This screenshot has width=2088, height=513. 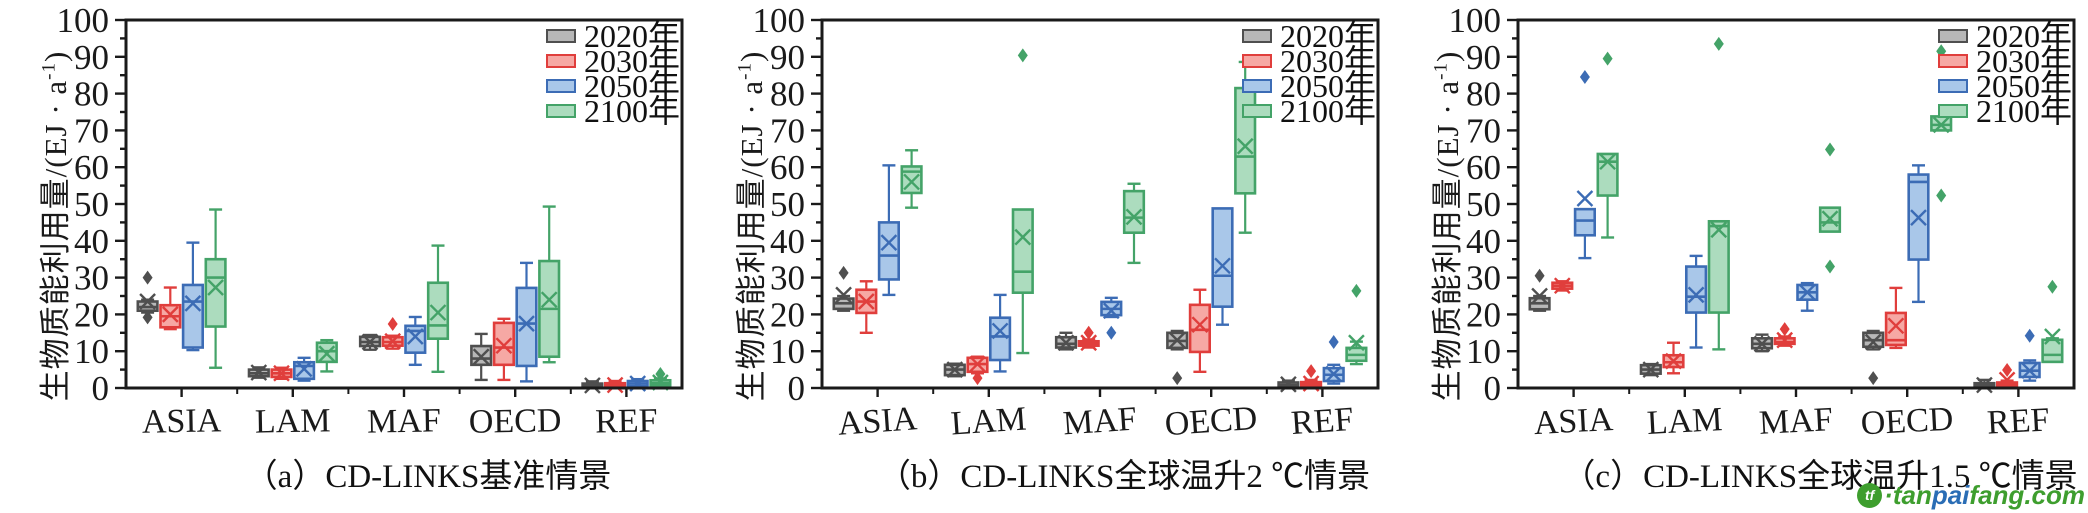 I want to click on legend-label-2030: 2030年, so click(x=1328, y=60).